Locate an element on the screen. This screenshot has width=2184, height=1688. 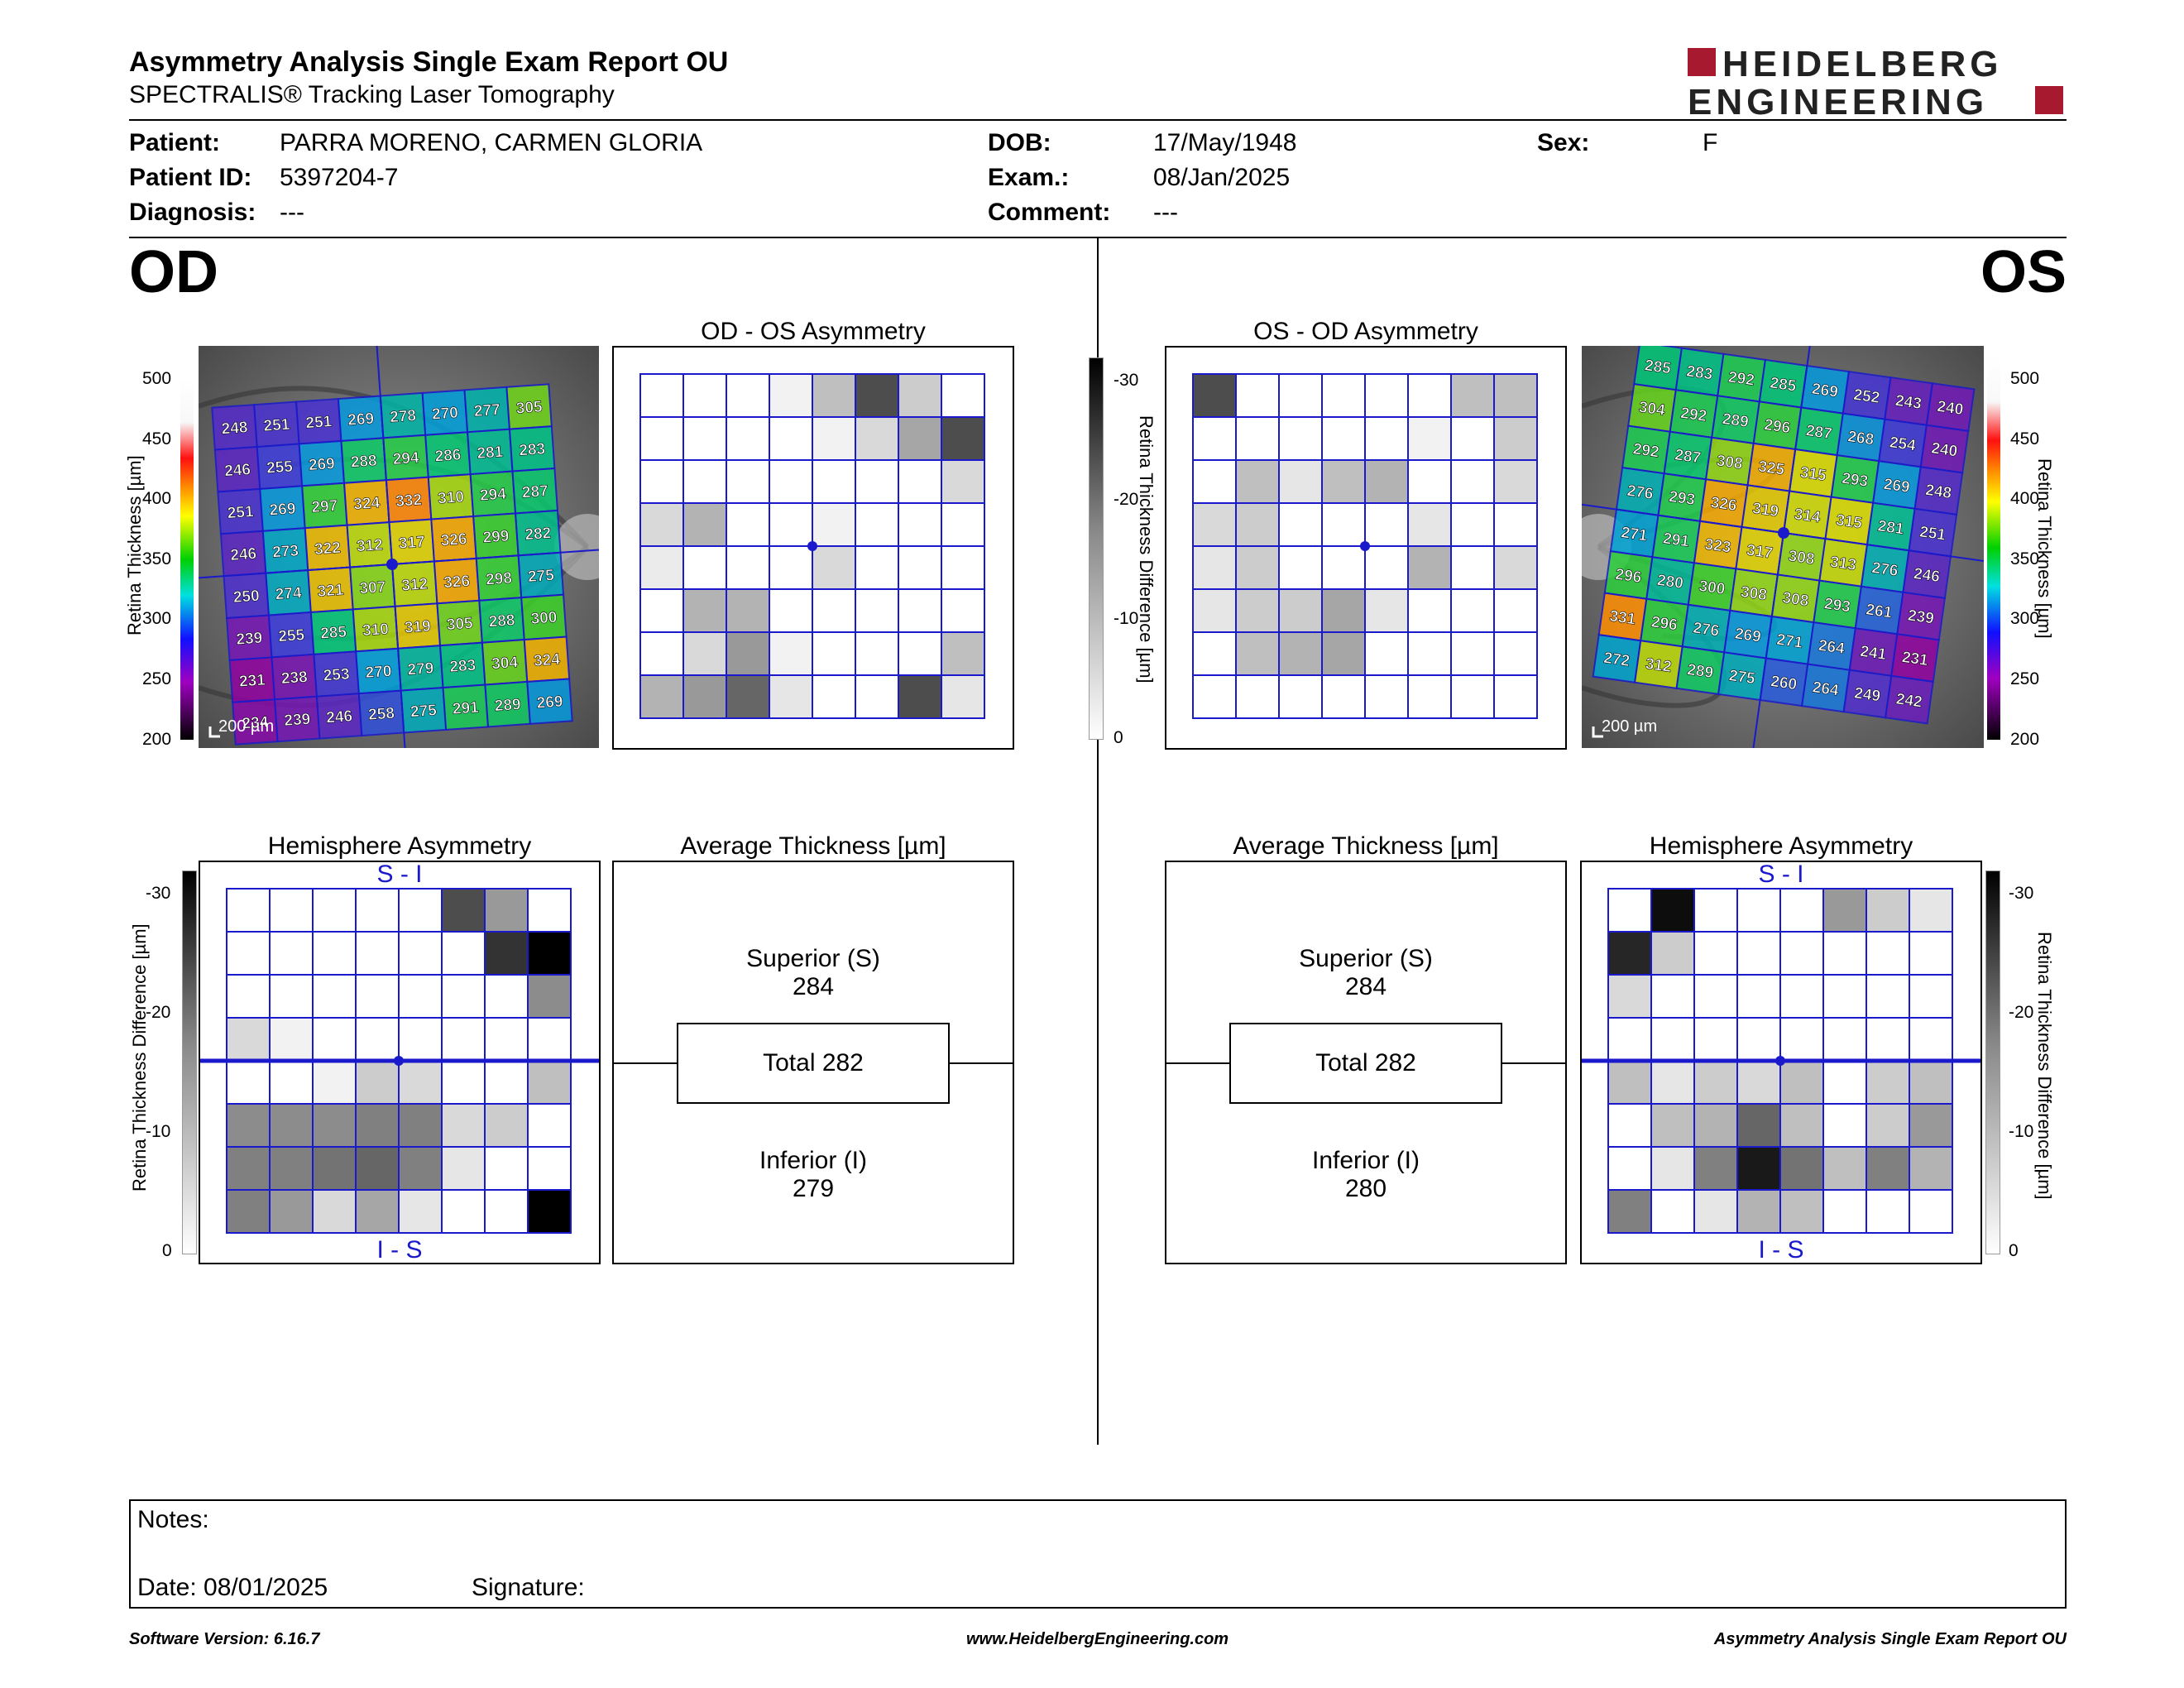
od-superior-label: Superior (S) is located at coordinates (813, 958).